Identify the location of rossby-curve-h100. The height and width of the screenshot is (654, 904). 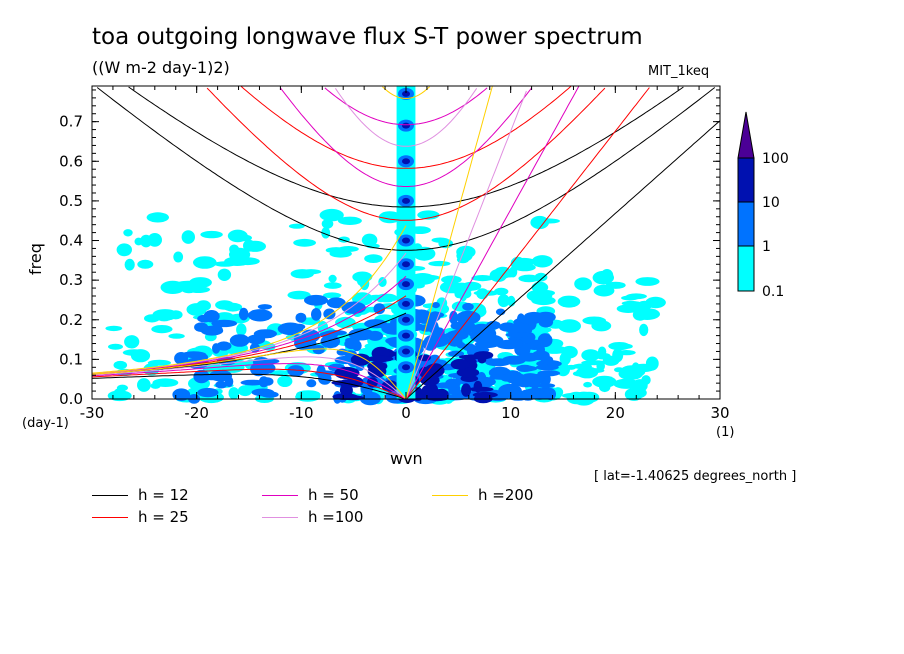
(249, 378).